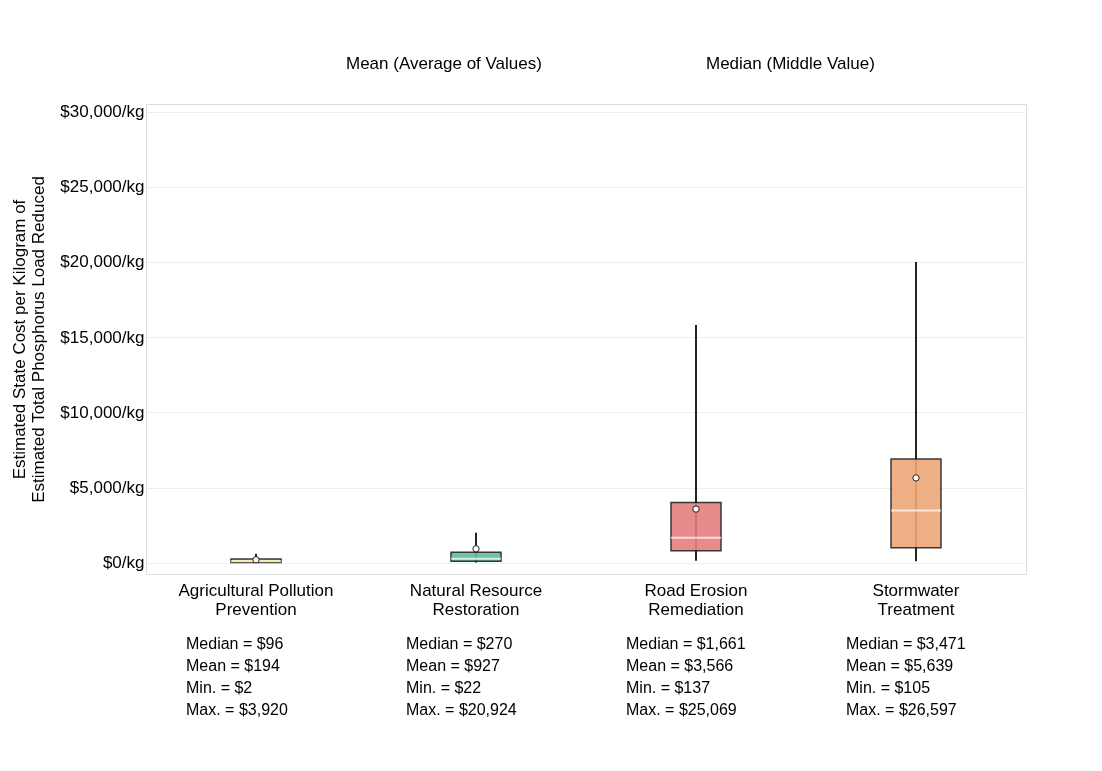 The height and width of the screenshot is (771, 1102). Describe the element at coordinates (461, 709) in the screenshot. I see `text: Max. = $20,924` at that location.